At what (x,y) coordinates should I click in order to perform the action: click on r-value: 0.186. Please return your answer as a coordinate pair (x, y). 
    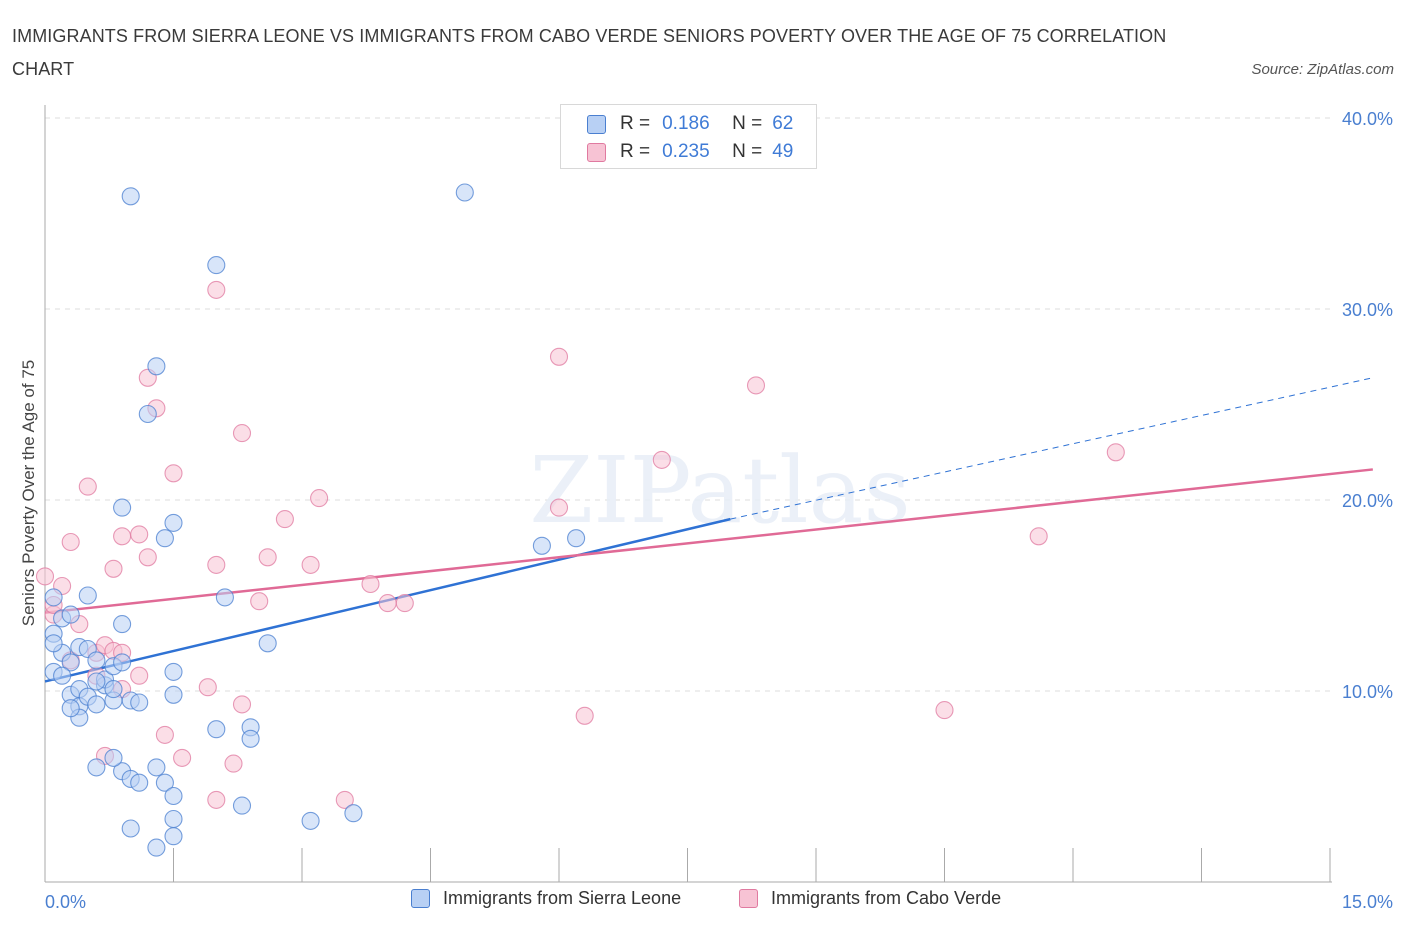
    Looking at the image, I should click on (686, 123).